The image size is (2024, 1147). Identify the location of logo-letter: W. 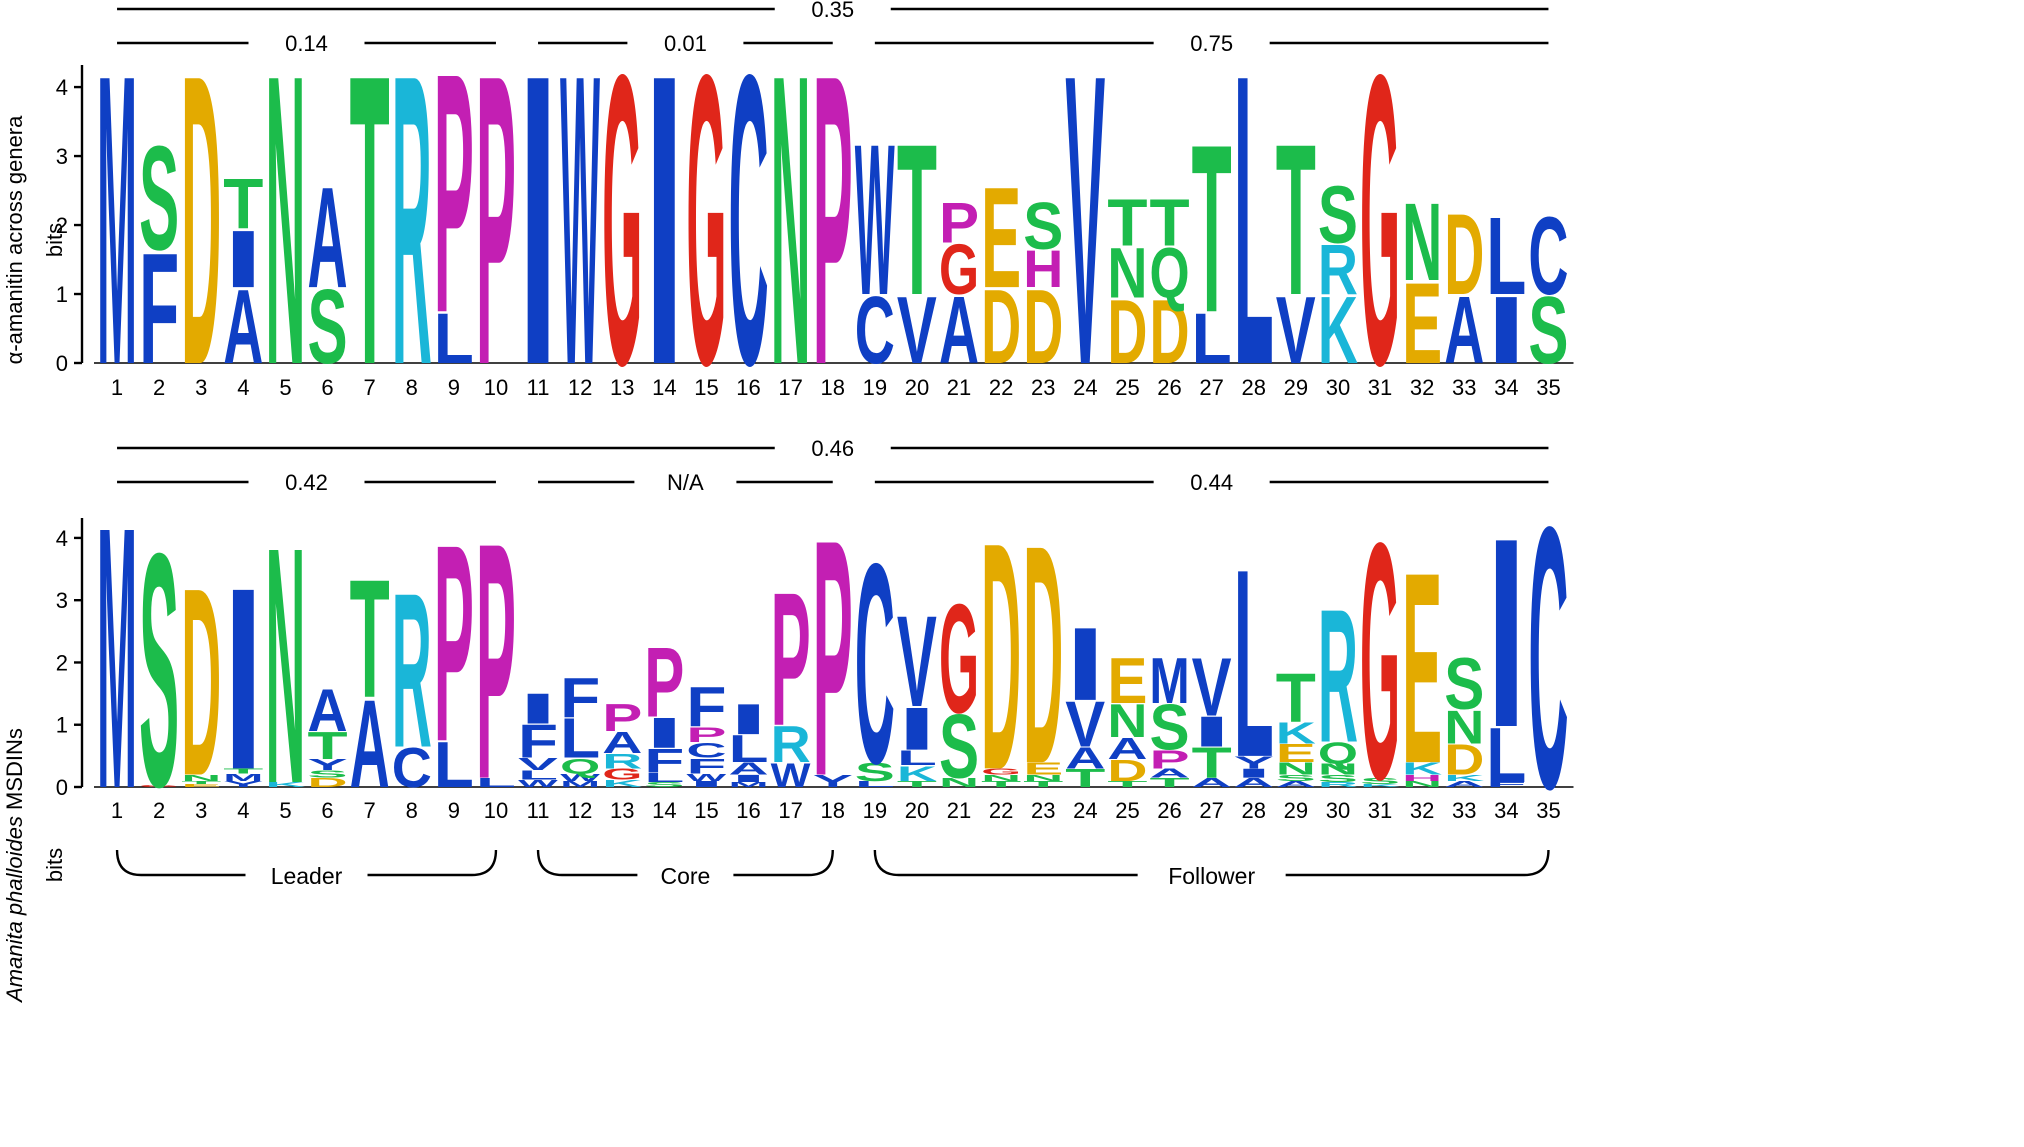
(791, 776).